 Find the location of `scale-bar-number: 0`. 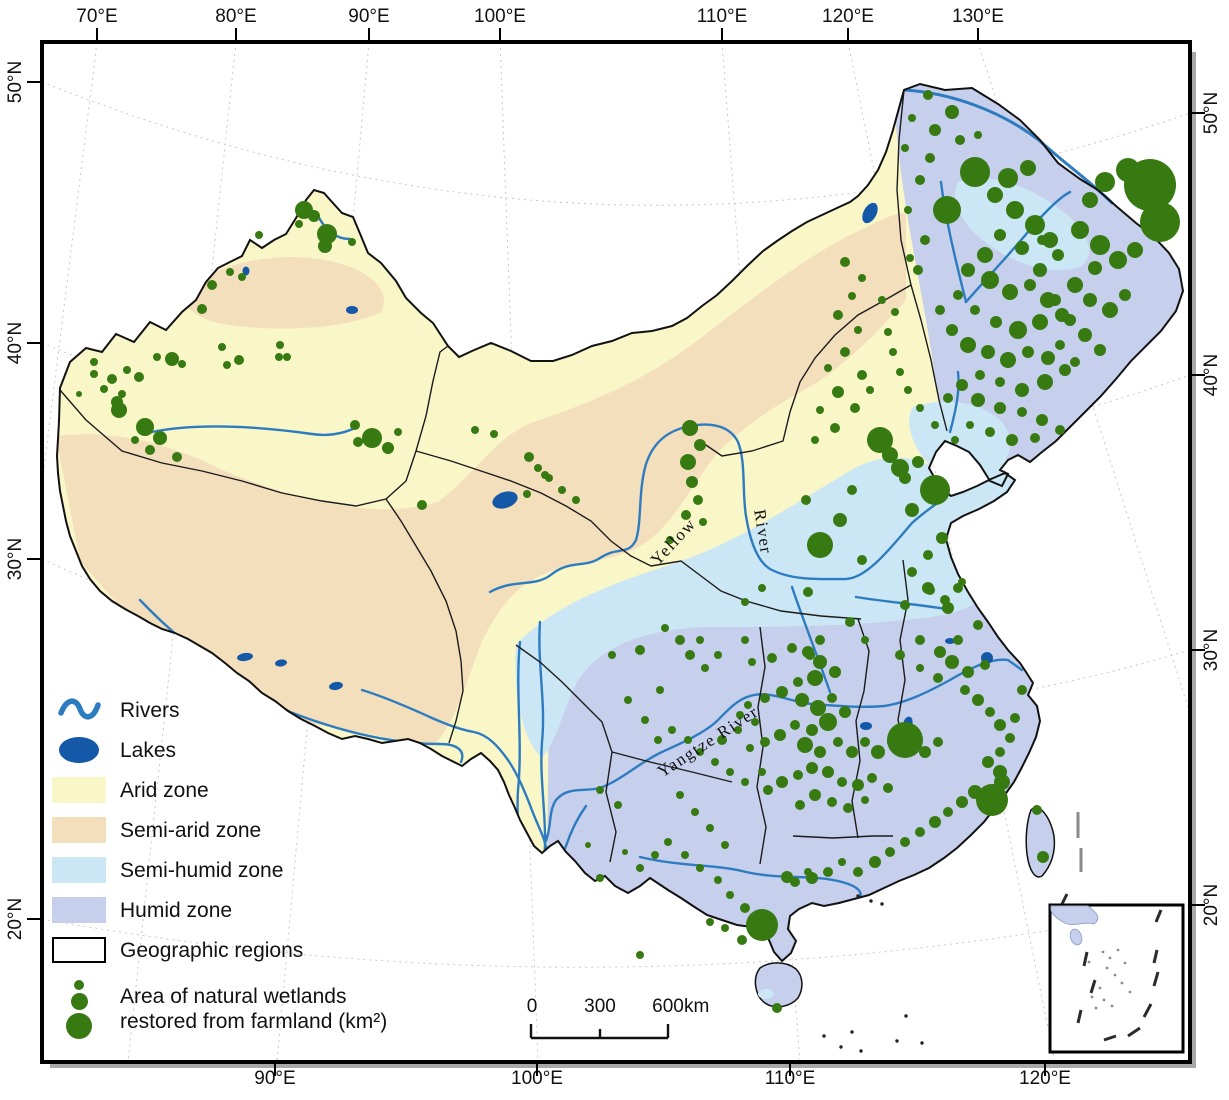

scale-bar-number: 0 is located at coordinates (532, 1006).